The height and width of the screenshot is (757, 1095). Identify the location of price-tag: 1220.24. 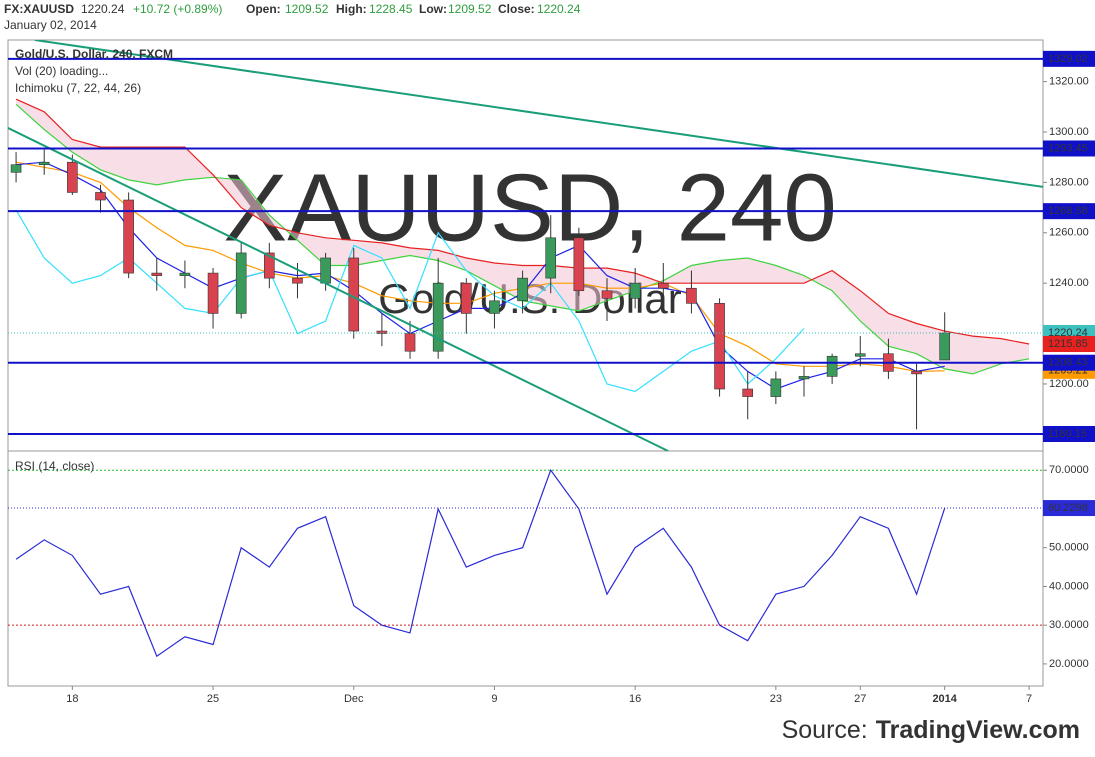
(1068, 333).